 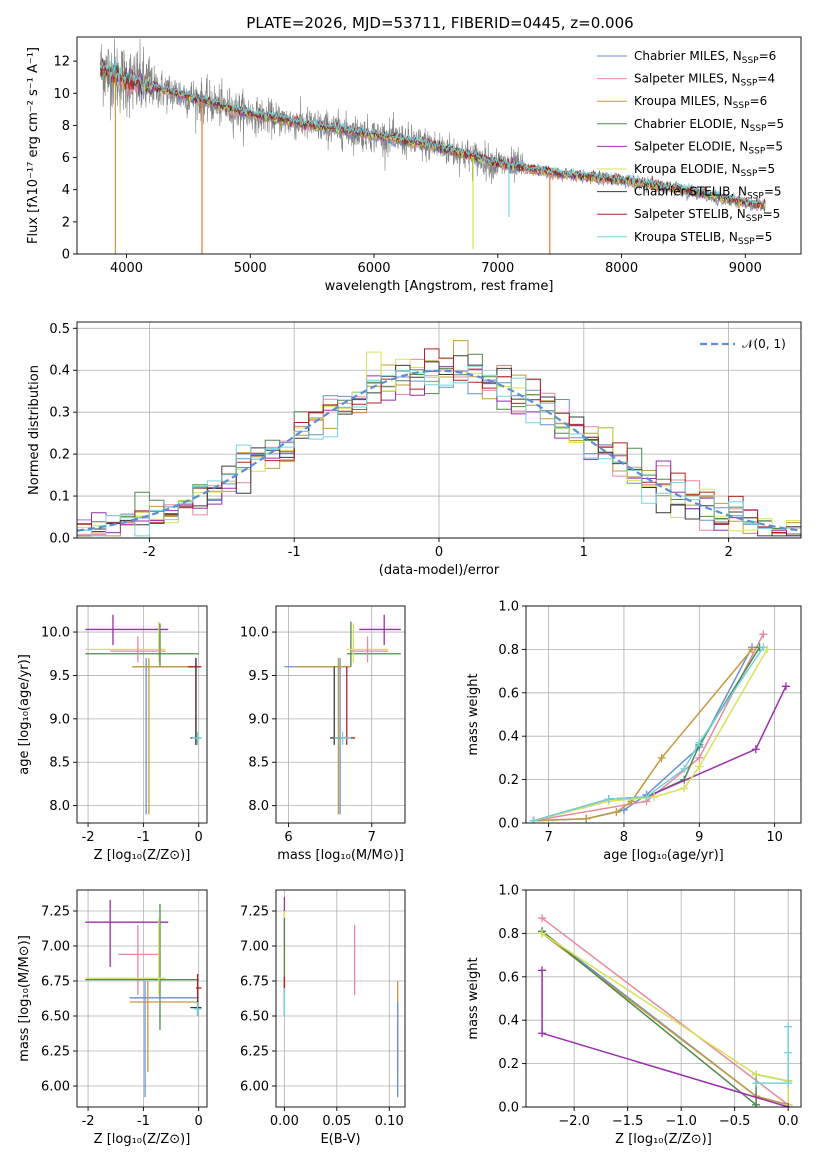 I want to click on y-tick-label: 2, so click(x=66, y=222).